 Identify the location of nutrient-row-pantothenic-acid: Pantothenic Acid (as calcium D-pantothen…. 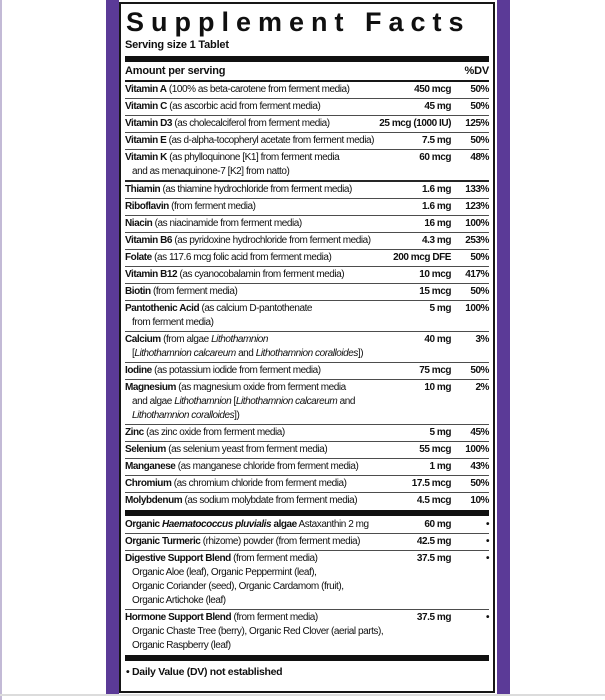
(307, 315).